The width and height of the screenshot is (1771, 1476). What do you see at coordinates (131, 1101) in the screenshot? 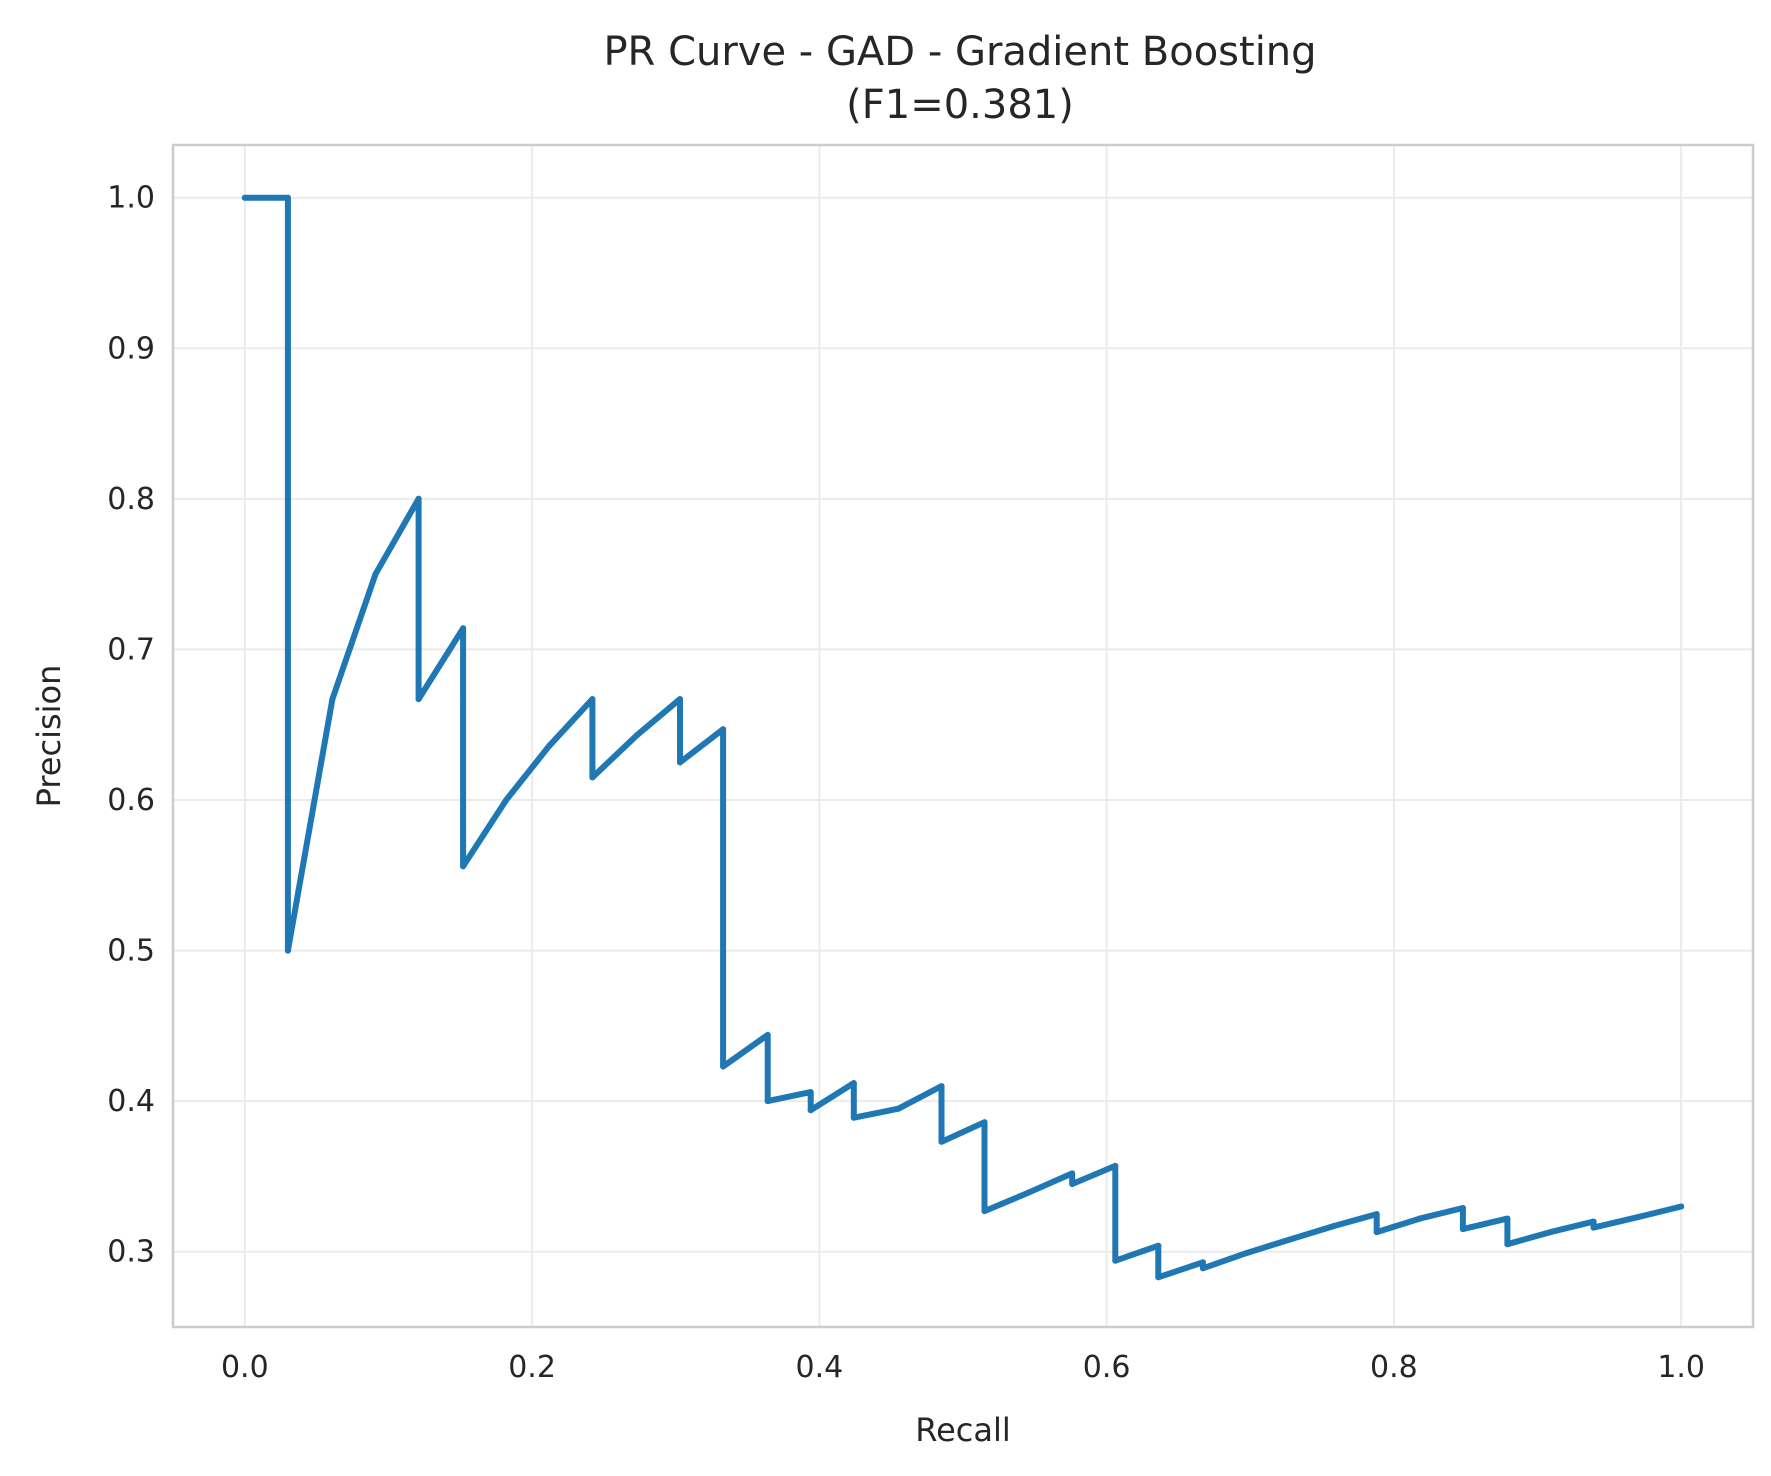
I see `y-tick-label: 0.4` at bounding box center [131, 1101].